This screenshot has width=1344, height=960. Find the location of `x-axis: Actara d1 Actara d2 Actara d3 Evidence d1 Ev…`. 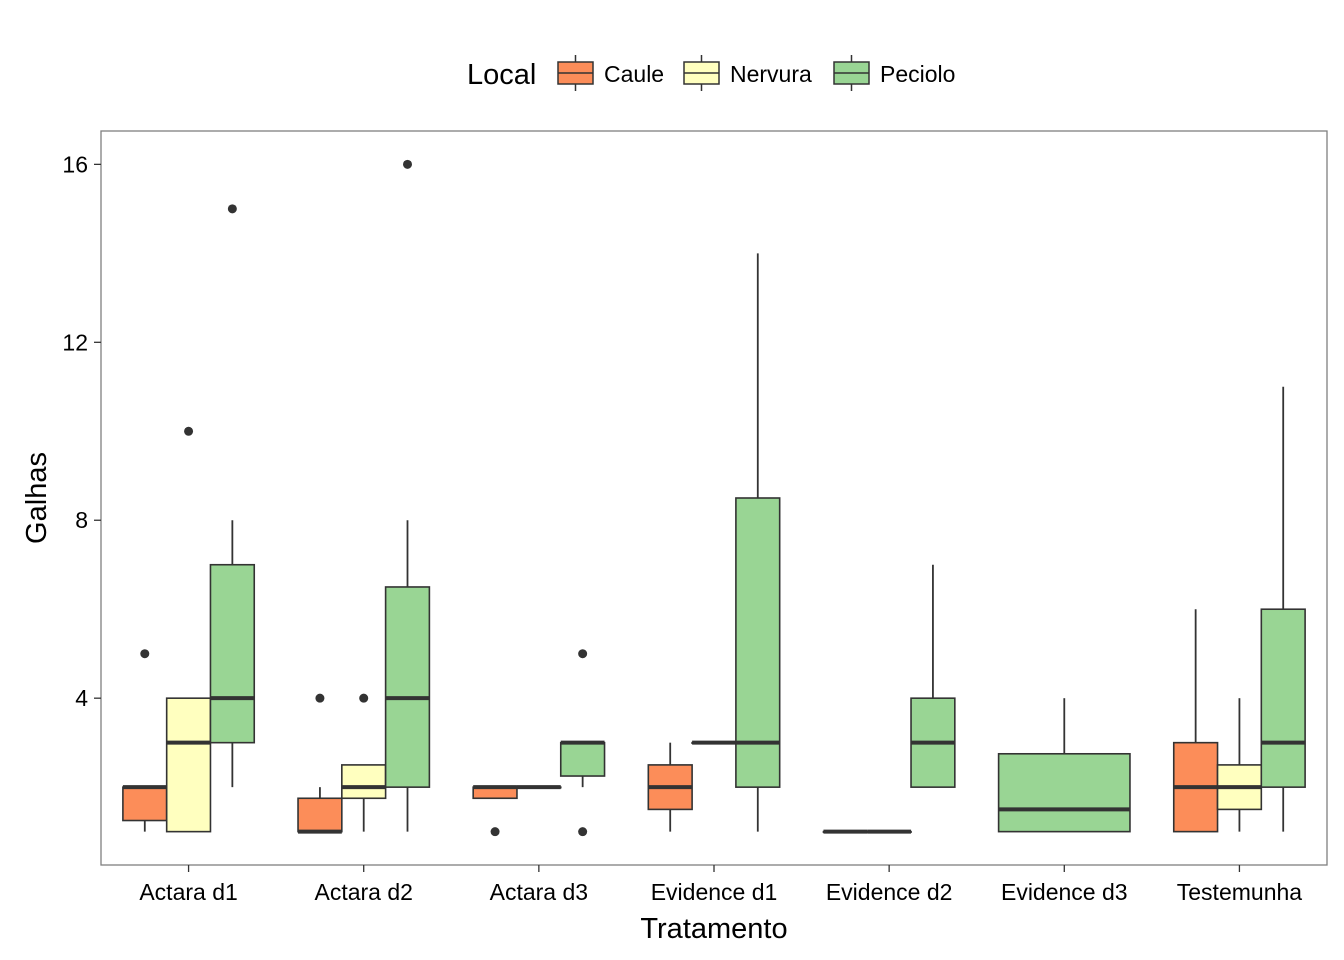

x-axis: Actara d1 Actara d2 Actara d3 Evidence d1 Ev… is located at coordinates (720, 885).